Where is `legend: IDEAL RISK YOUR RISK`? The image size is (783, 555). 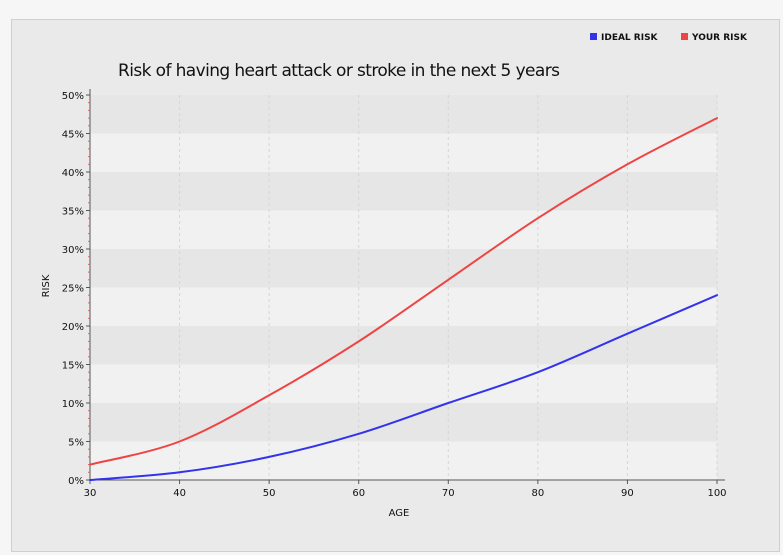
legend: IDEAL RISK YOUR RISK is located at coordinates (669, 38).